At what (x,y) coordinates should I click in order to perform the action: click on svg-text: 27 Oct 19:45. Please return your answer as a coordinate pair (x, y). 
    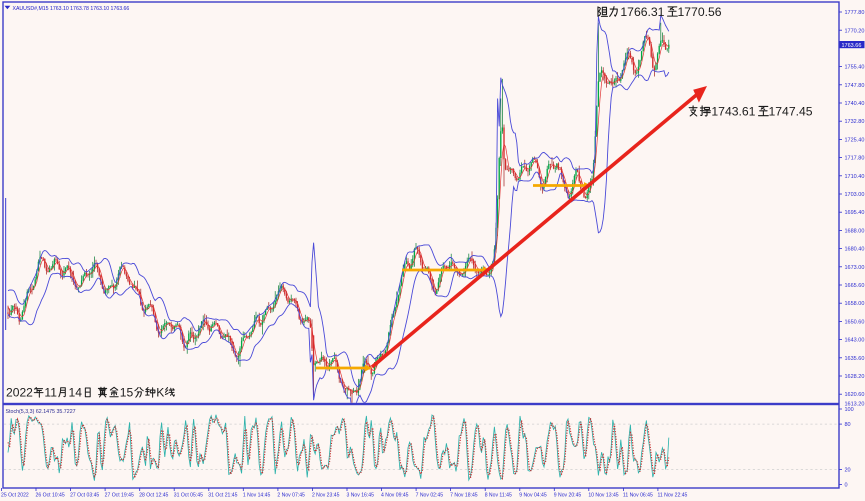
    Looking at the image, I should click on (119, 495).